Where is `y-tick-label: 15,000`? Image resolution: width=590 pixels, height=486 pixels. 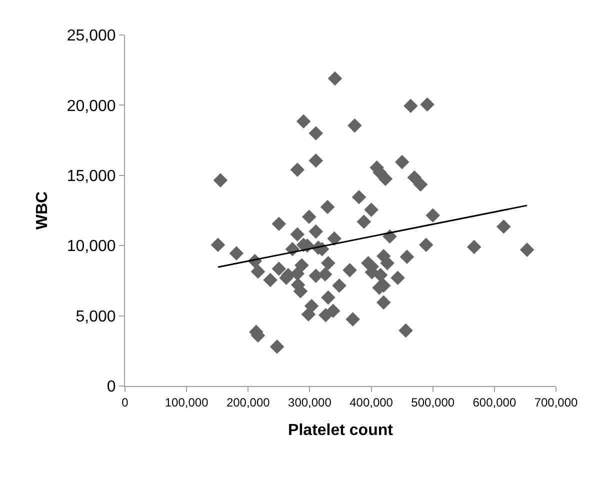
y-tick-label: 15,000 is located at coordinates (91, 176).